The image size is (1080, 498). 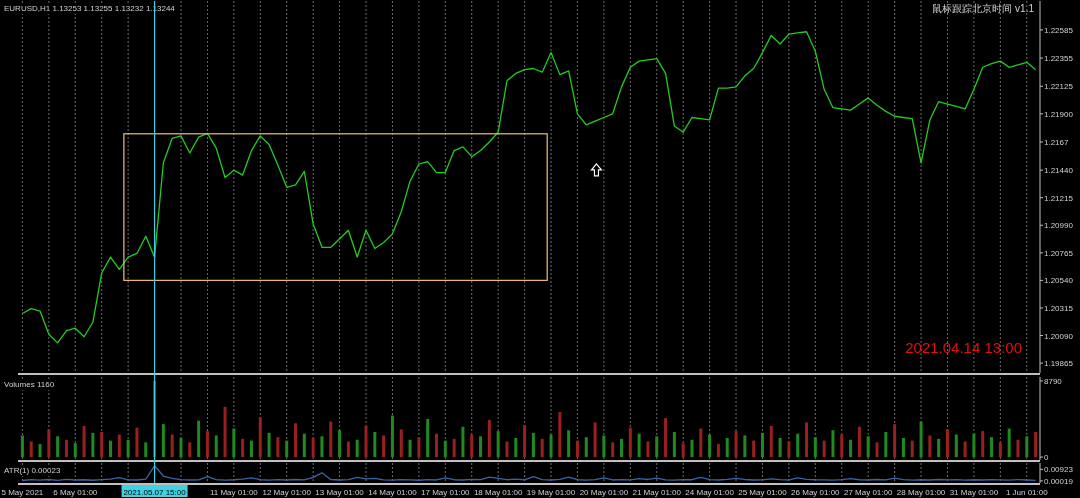 What do you see at coordinates (1059, 198) in the screenshot?
I see `y-tick-label: 1.21215` at bounding box center [1059, 198].